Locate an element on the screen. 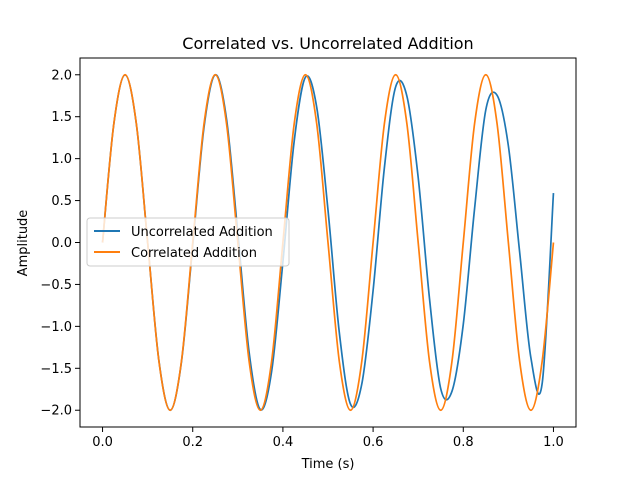  y-tick-label: −1.5 is located at coordinates (56, 369).